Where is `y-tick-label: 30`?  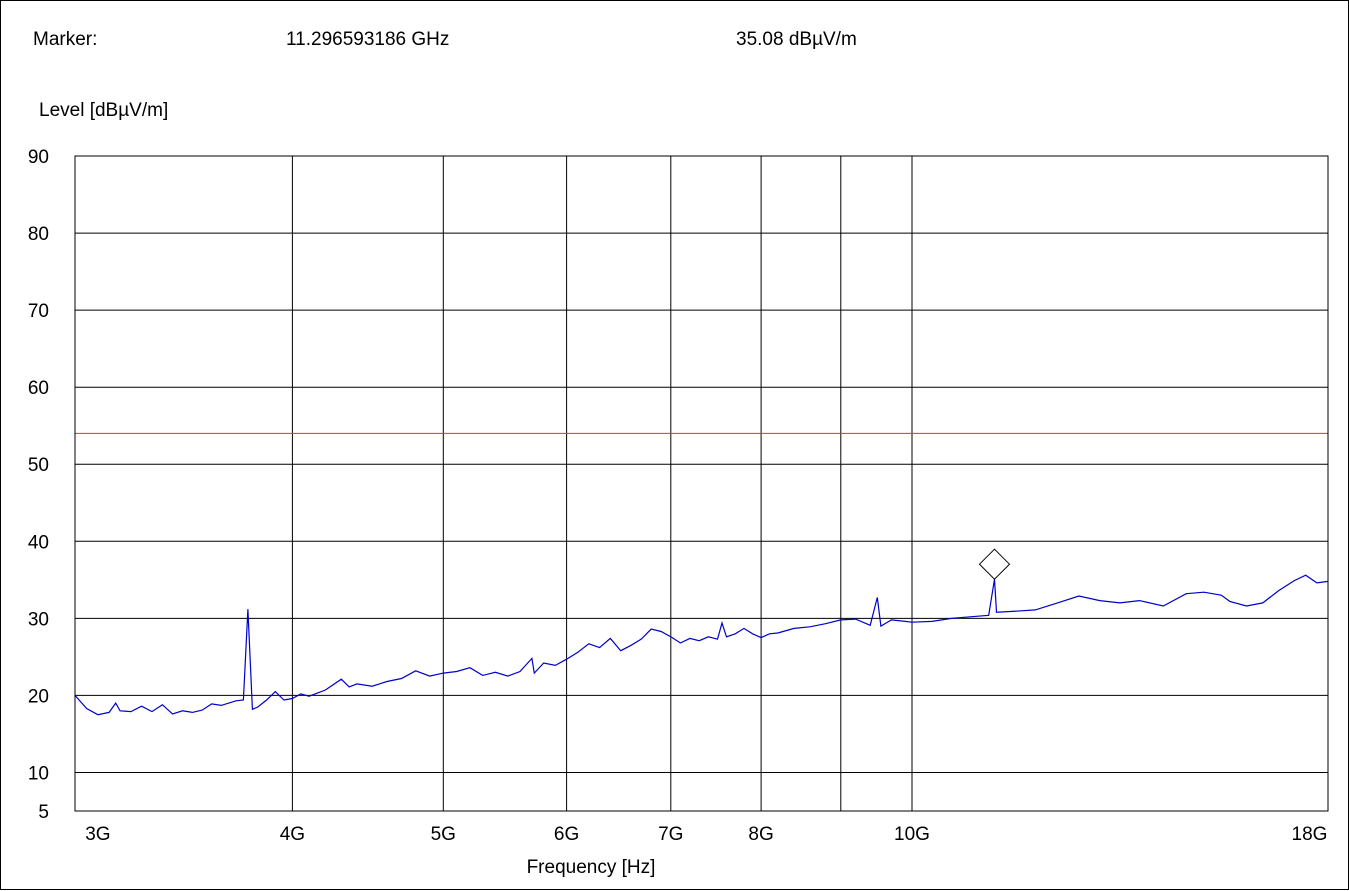 y-tick-label: 30 is located at coordinates (38, 619).